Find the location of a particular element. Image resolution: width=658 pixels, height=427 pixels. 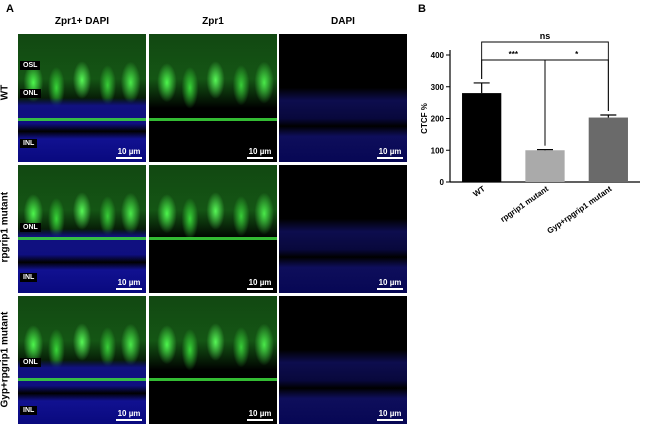

layer-label-osl: OSL is located at coordinates (30, 65).